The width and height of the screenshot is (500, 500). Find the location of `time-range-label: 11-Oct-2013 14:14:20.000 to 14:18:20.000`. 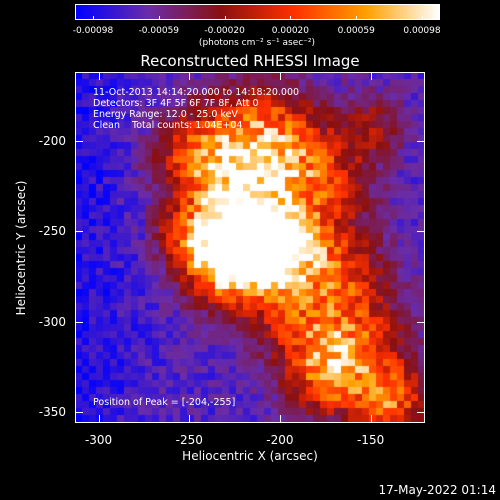

time-range-label: 11-Oct-2013 14:14:20.000 to 14:18:20.000 is located at coordinates (196, 92).